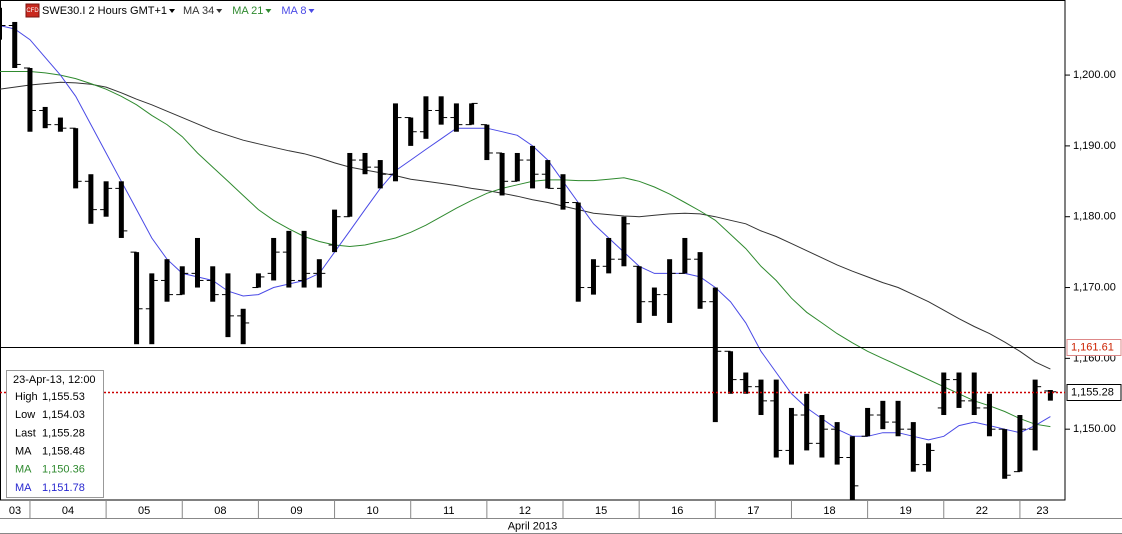 This screenshot has height=534, width=1122. I want to click on x-tick-label: 16, so click(677, 511).